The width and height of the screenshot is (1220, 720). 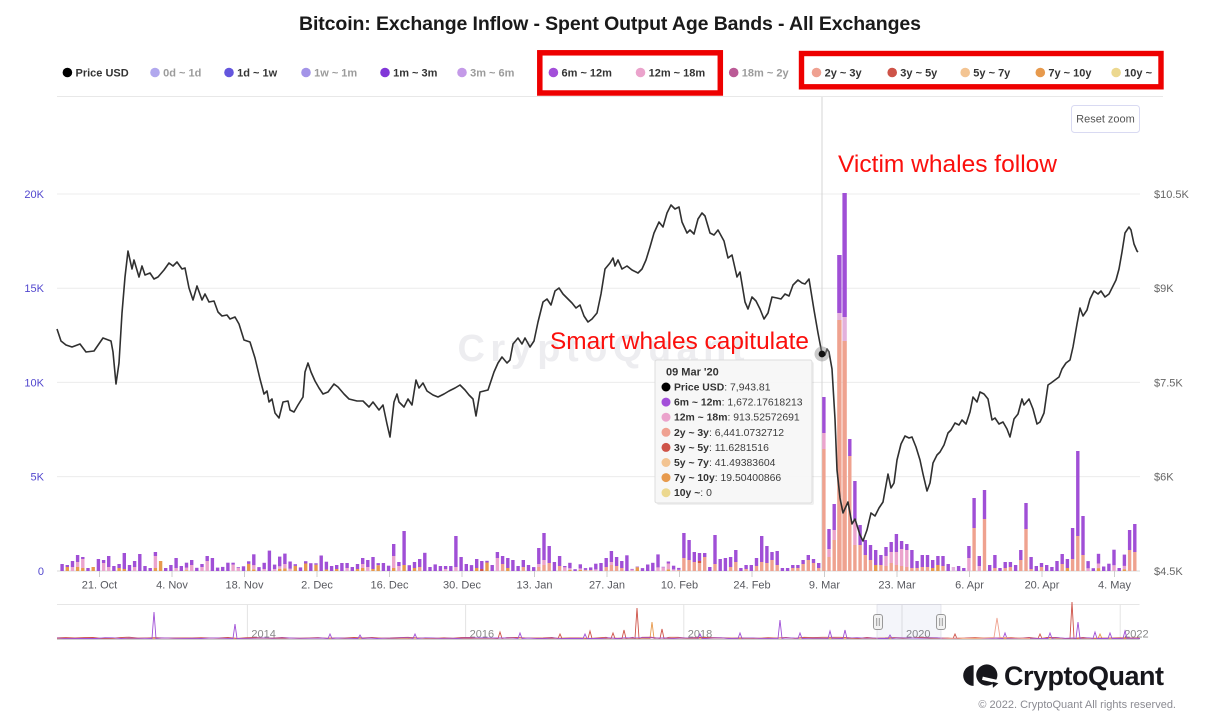 I want to click on svg-text: 15K, so click(x=34, y=289).